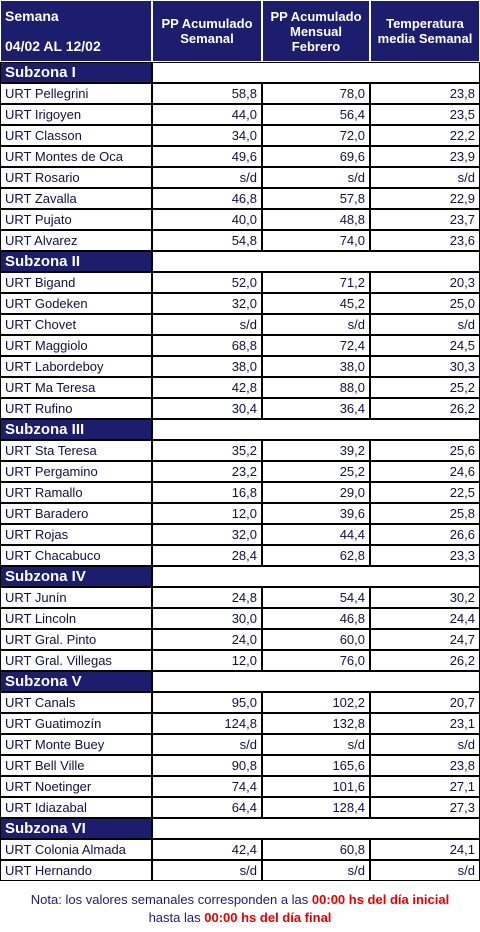  Describe the element at coordinates (207, 408) in the screenshot. I see `value-cell: 30,4` at that location.